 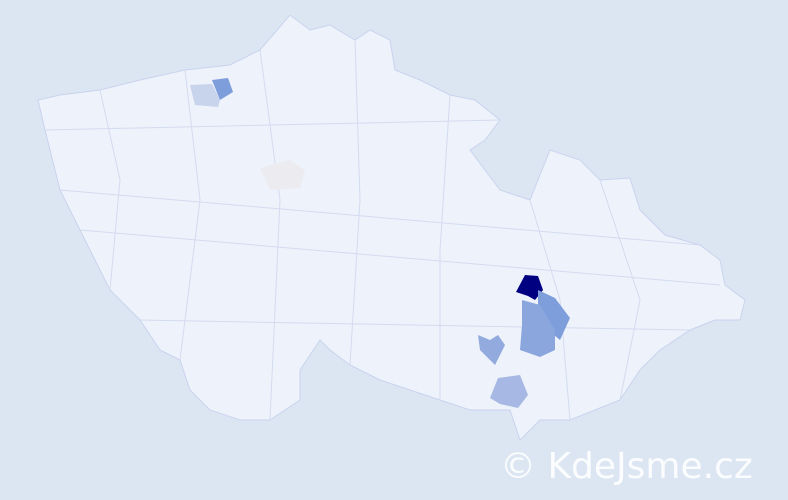 I want to click on district-south-b, so click(x=509, y=391).